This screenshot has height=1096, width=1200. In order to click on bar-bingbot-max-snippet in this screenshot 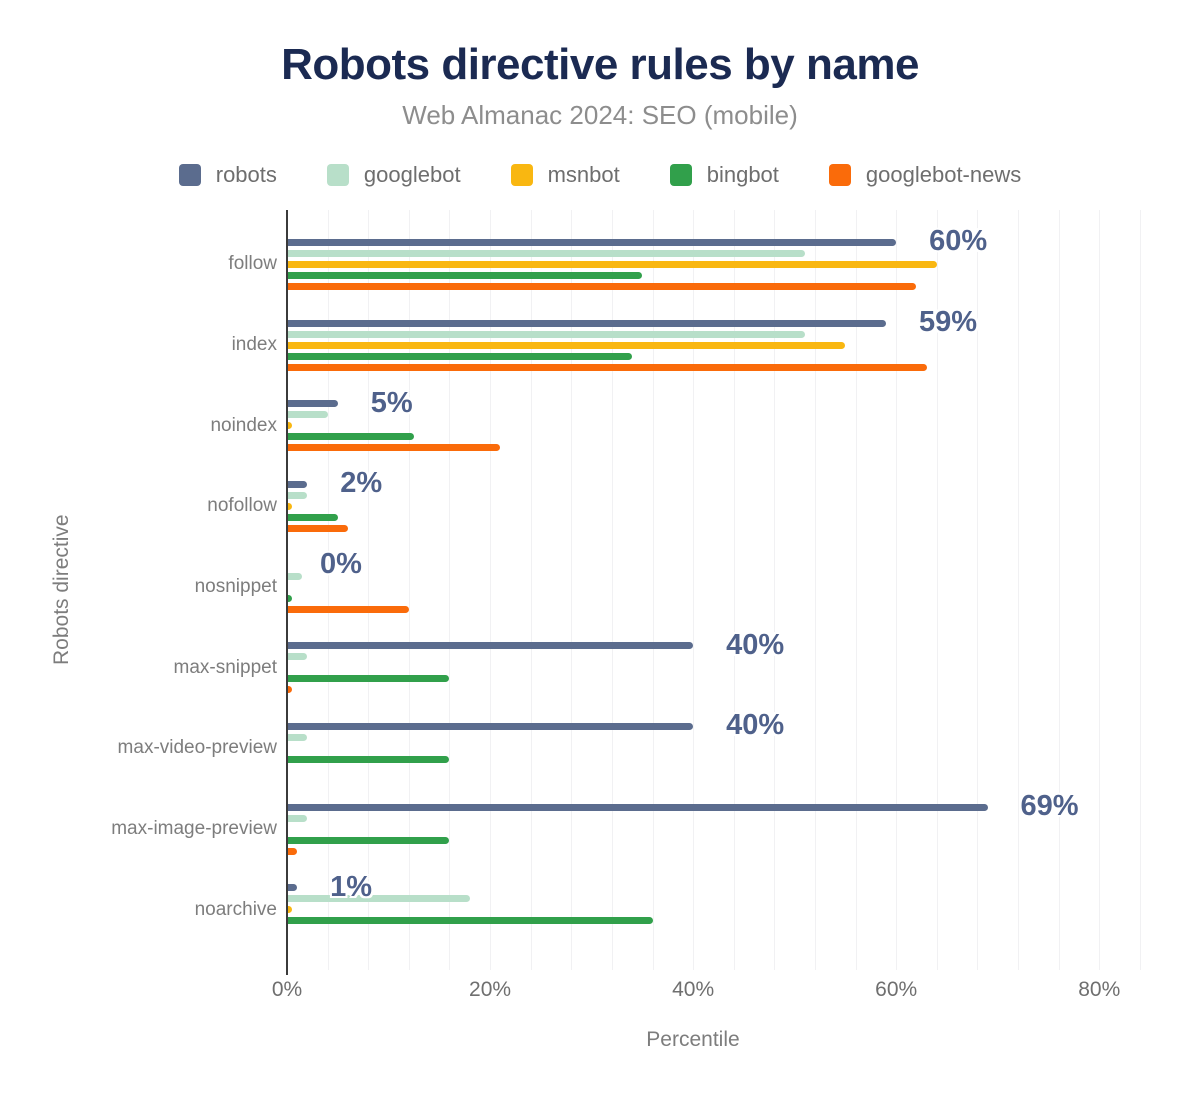, I will do `click(368, 679)`.